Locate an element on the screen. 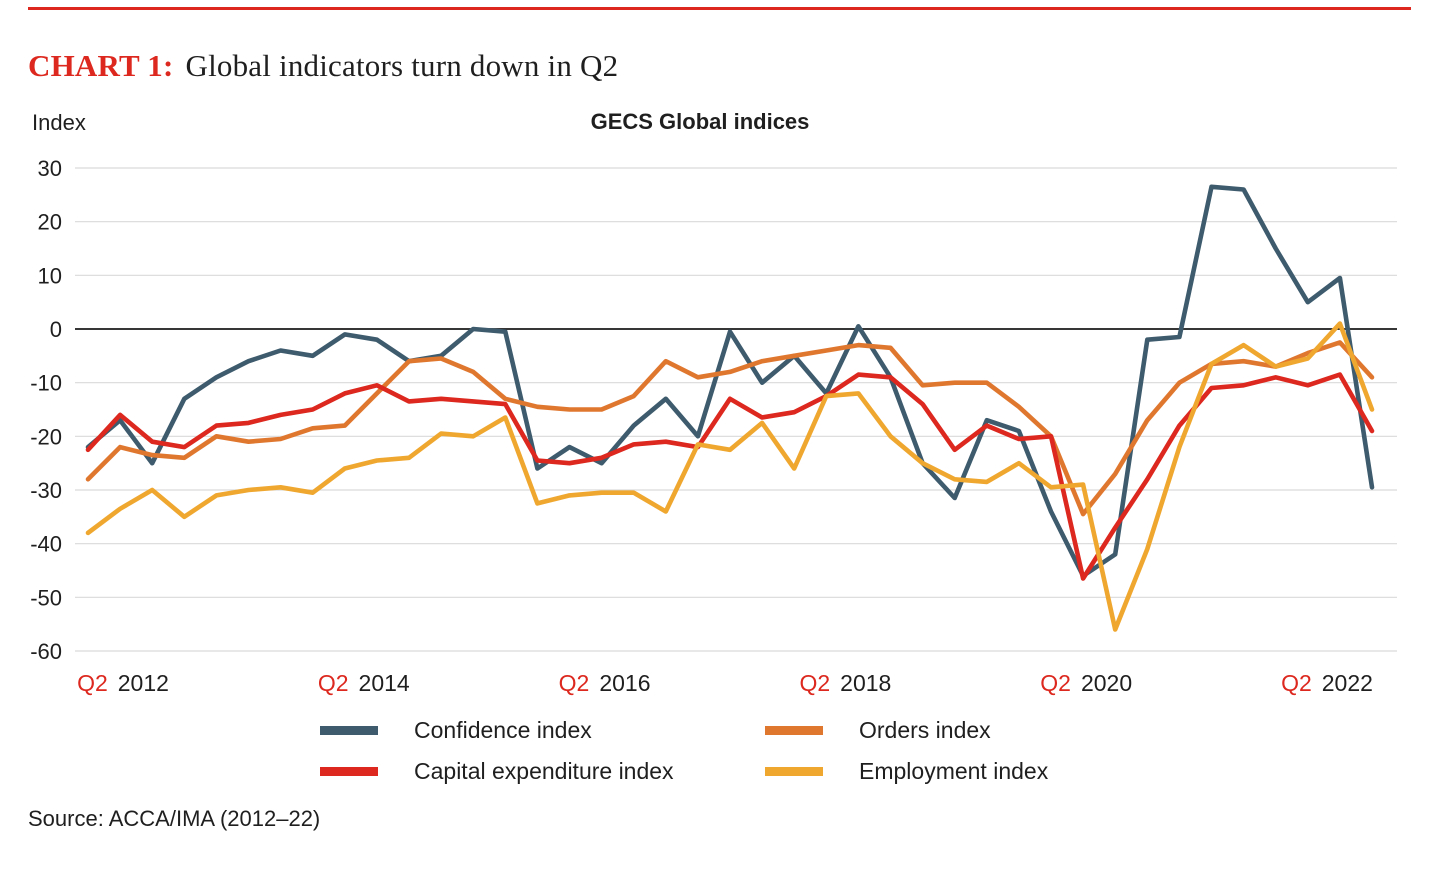 Image resolution: width=1439 pixels, height=882 pixels. y-tick-label: 30 is located at coordinates (50, 168).